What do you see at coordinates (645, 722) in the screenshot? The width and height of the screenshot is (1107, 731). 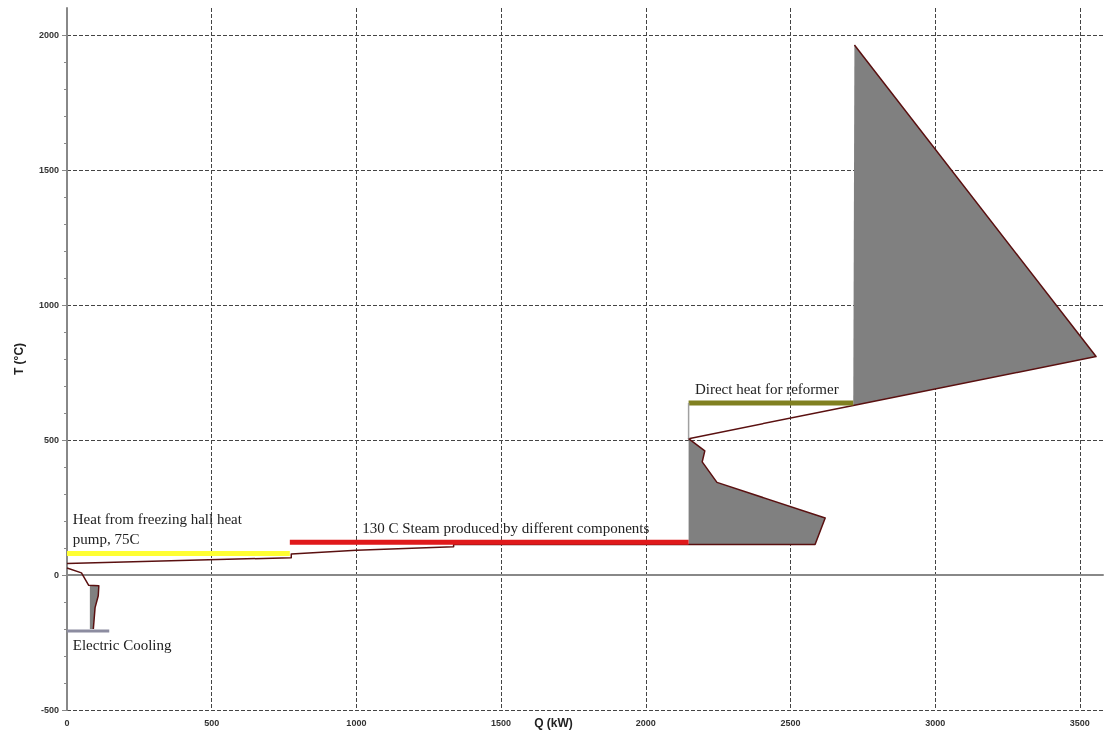 I see `x-tick-label: 2000` at bounding box center [645, 722].